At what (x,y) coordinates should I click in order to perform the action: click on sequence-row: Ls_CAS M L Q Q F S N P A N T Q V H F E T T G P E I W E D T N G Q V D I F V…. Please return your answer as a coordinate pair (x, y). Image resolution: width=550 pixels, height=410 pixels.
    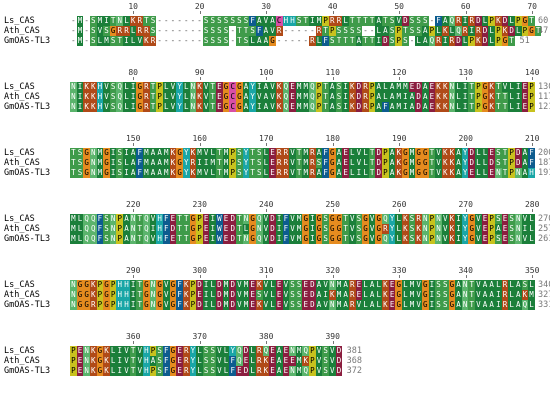
    Looking at the image, I should click on (275, 219).